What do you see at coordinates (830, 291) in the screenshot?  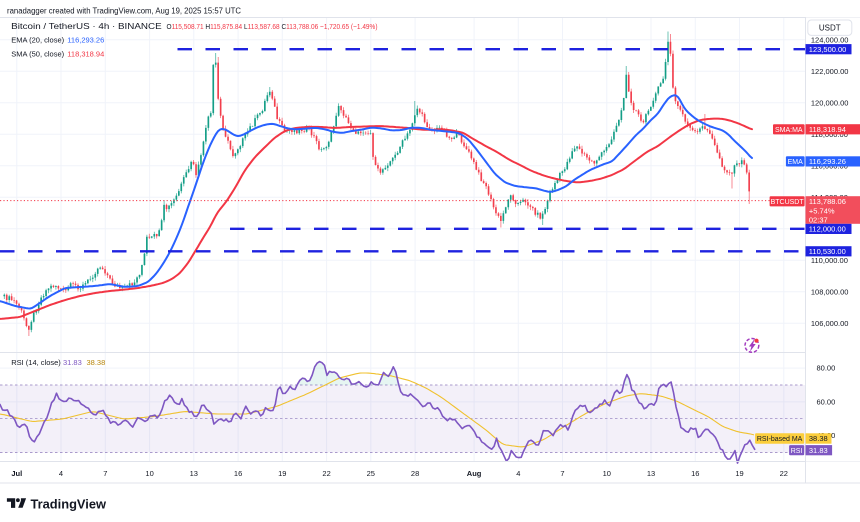 I see `svg-text: 108,000.00` at bounding box center [830, 291].